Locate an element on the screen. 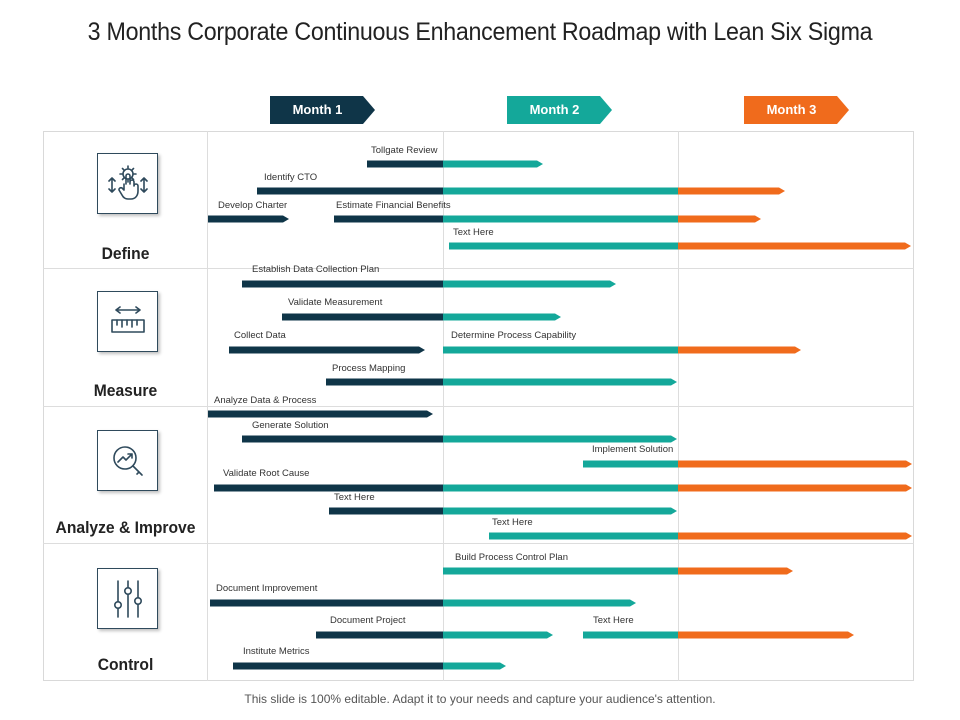  task-label: Validate Root Cause is located at coordinates (266, 473).